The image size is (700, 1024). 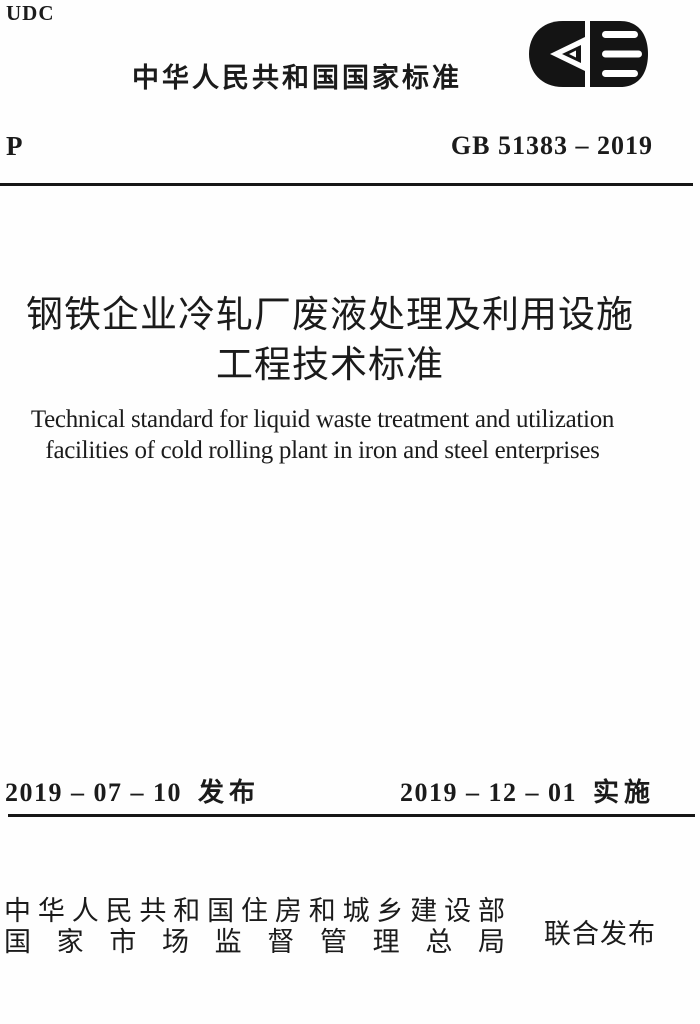 What do you see at coordinates (330, 341) in the screenshot?
I see `title-chinese: 钢铁企业冷轧厂废液处理及利用设施 工程技术标准` at bounding box center [330, 341].